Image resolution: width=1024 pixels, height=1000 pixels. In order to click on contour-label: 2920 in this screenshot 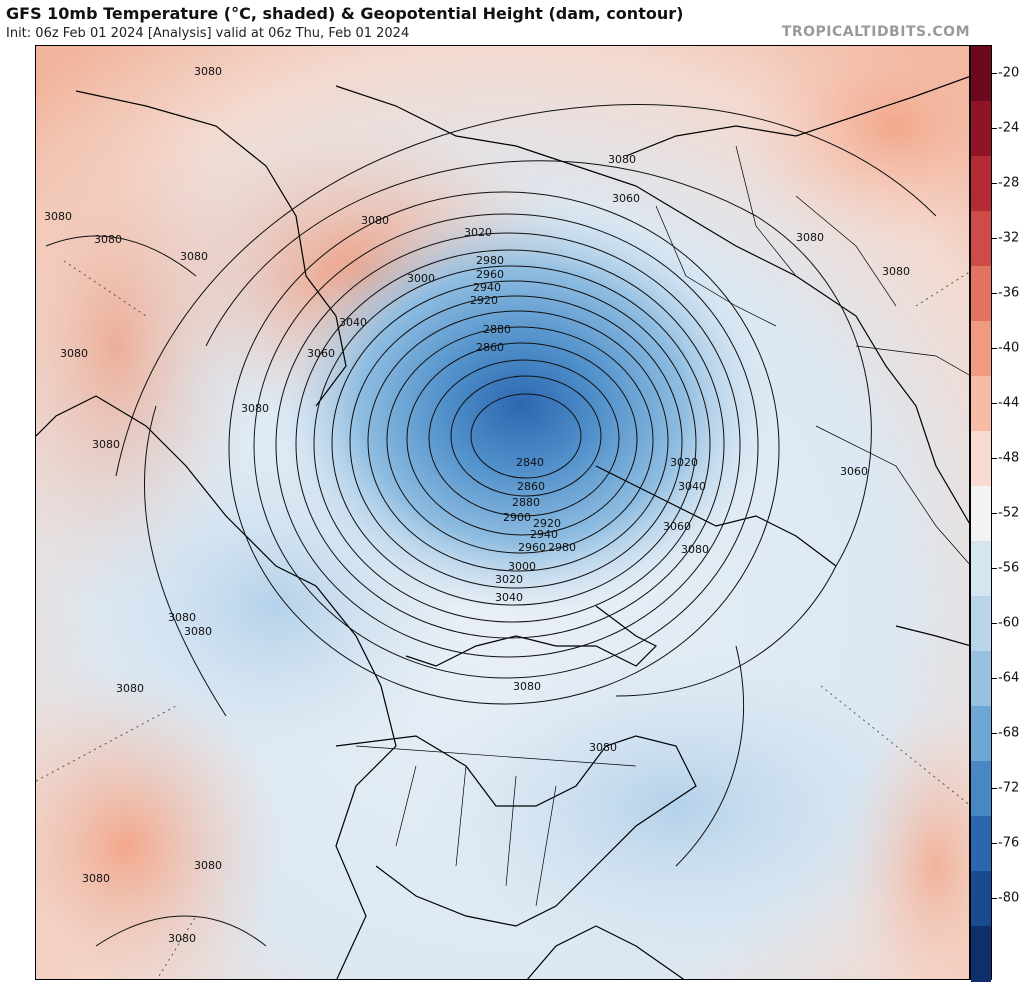, I will do `click(547, 523)`.